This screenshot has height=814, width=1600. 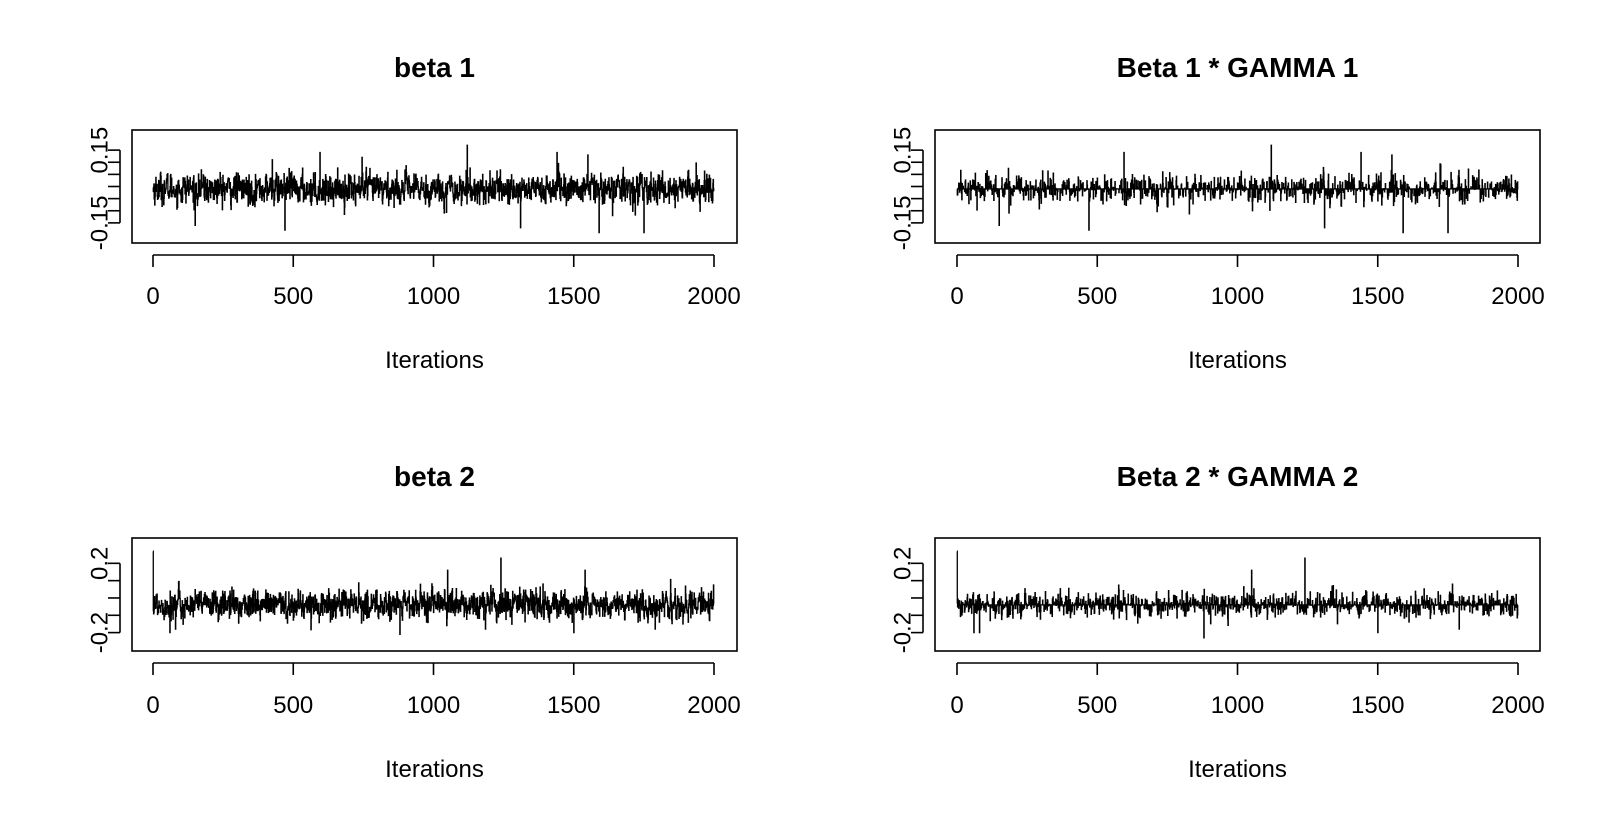 I want to click on panel-title: beta 2, so click(x=434, y=476).